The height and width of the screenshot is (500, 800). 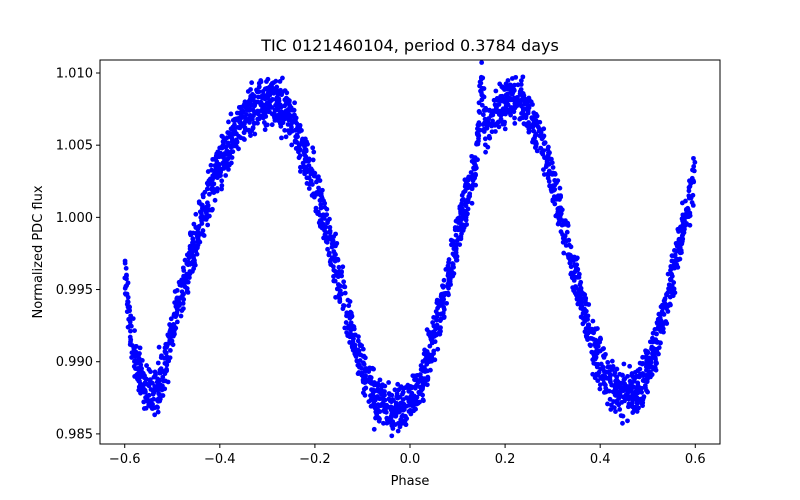 I want to click on y-axis-ticks: 0.985 0.990 0.995 1.000 1.005 1.010, so click(x=78, y=254).